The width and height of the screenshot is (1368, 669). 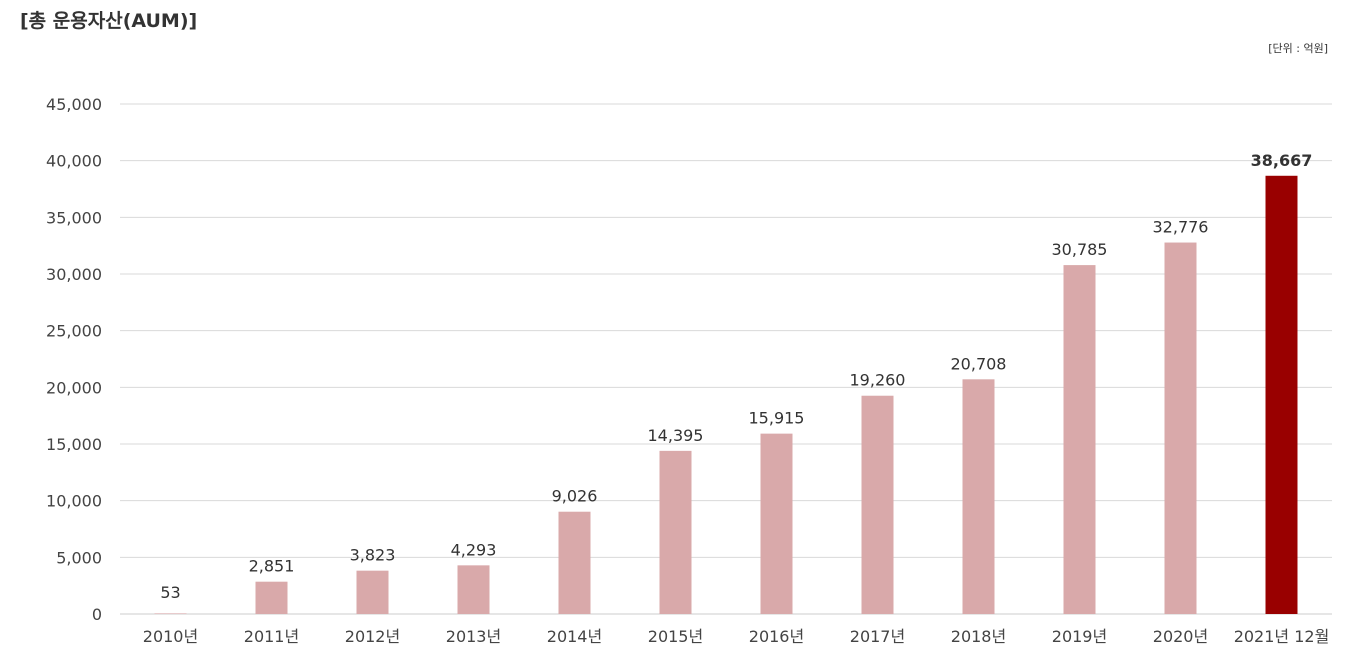 What do you see at coordinates (473, 636) in the screenshot?
I see `x-tick-label: 2013년` at bounding box center [473, 636].